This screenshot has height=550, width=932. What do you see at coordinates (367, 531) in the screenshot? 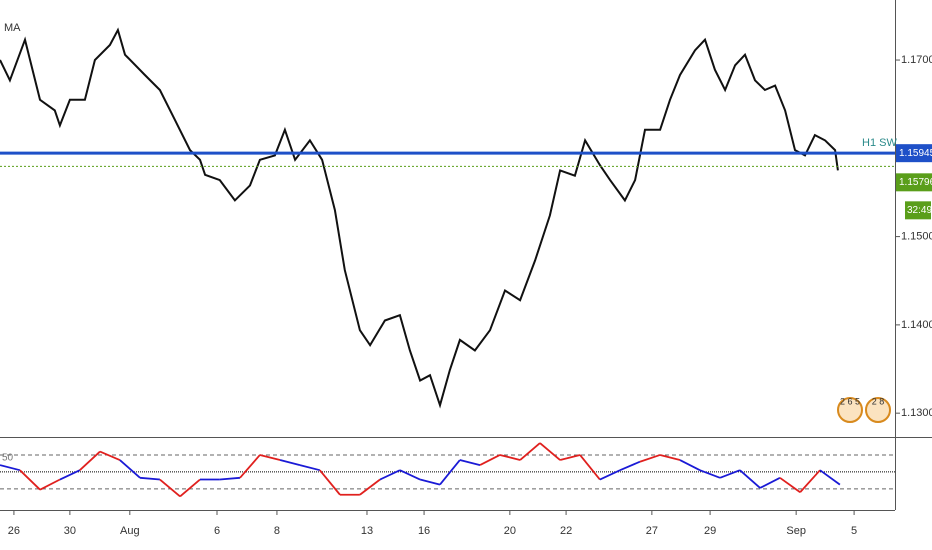
I see `x-tick-label: 13` at bounding box center [367, 531].